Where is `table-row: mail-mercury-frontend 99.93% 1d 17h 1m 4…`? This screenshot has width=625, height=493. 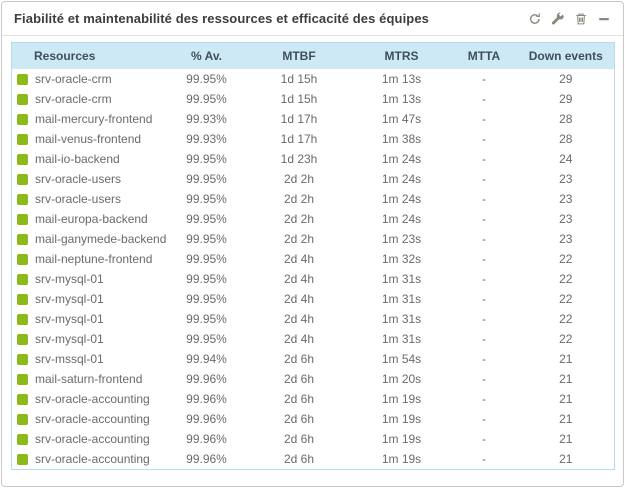 table-row: mail-mercury-frontend 99.93% 1d 17h 1m 4… is located at coordinates (313, 119).